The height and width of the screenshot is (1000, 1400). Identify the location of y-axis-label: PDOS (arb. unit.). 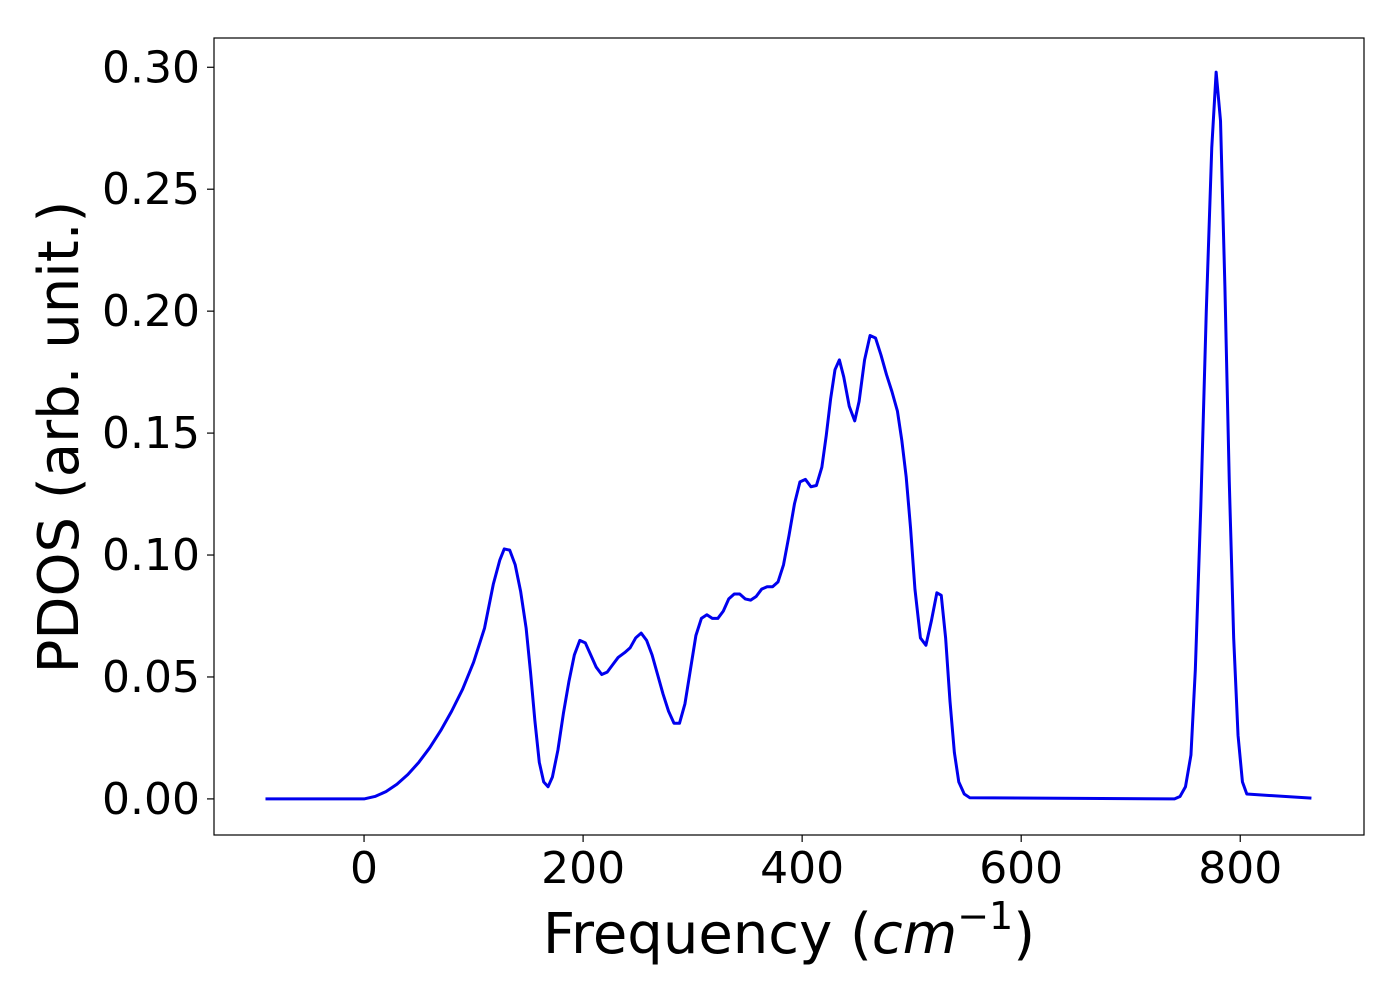
(59, 437).